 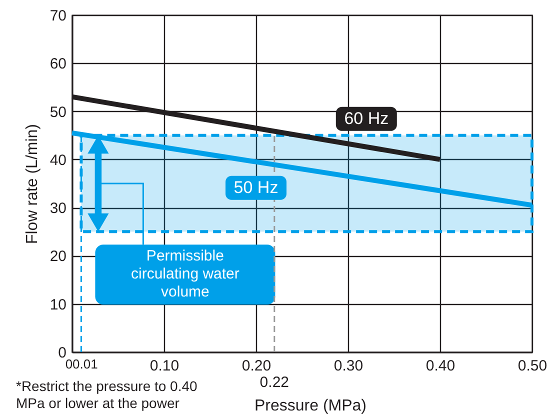 I want to click on x-tick-label: 0.30, so click(x=349, y=366).